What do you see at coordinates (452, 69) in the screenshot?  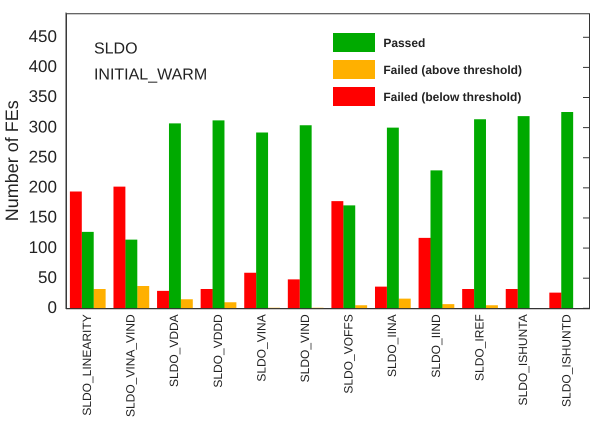 I see `legend-label: Failed (above threshold)` at bounding box center [452, 69].